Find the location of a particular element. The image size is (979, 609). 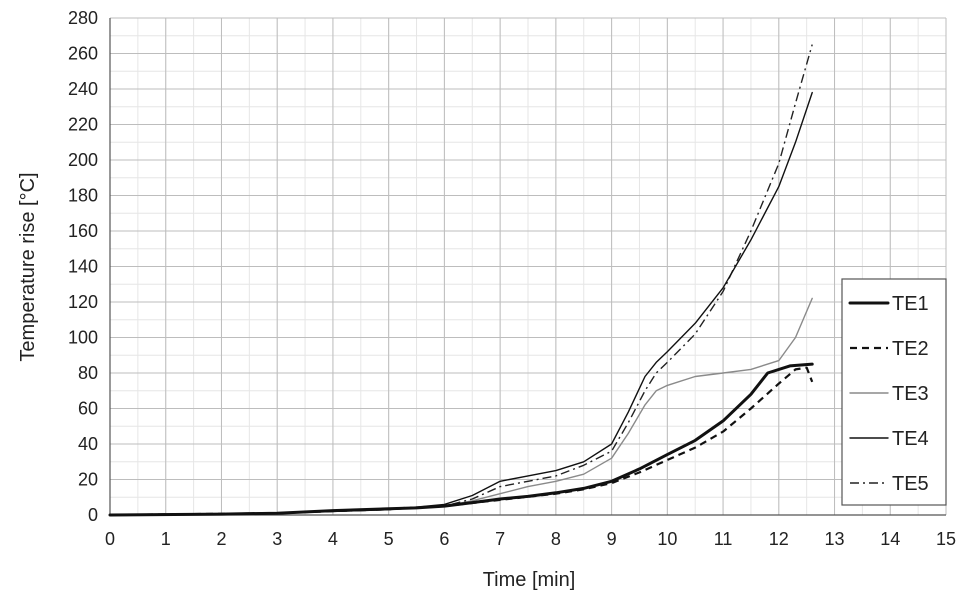

x-tick-label: 12 is located at coordinates (779, 539).